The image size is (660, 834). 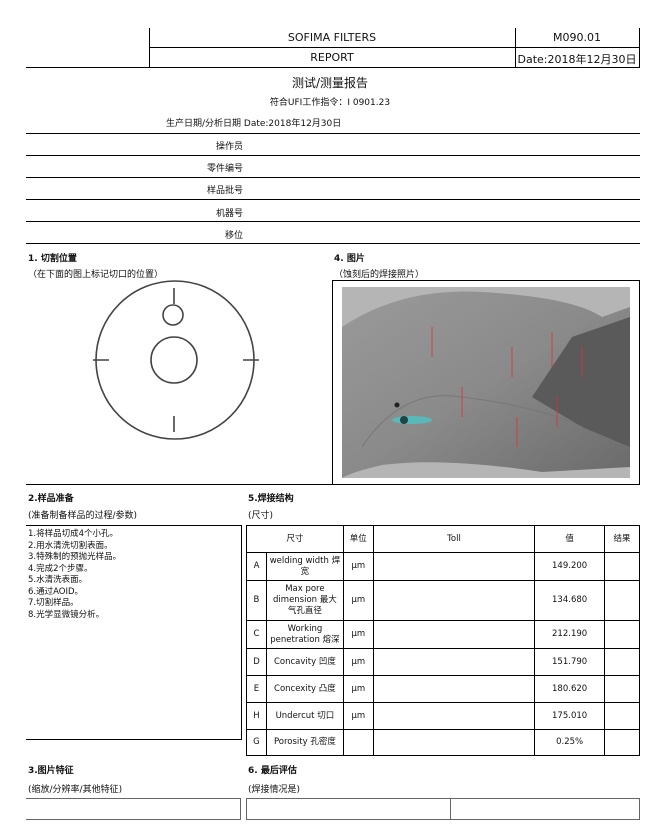 What do you see at coordinates (229, 147) in the screenshot?
I see `field-operator: 操作员` at bounding box center [229, 147].